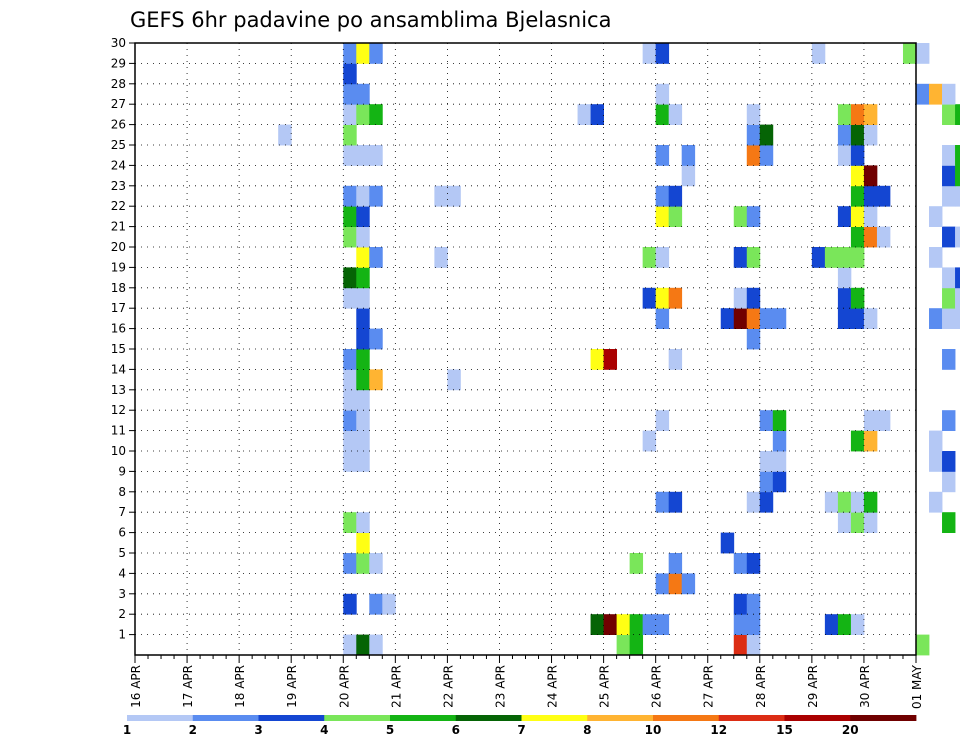 The width and height of the screenshot is (960, 742). I want to click on x-tick-label: 17 APR, so click(188, 686).